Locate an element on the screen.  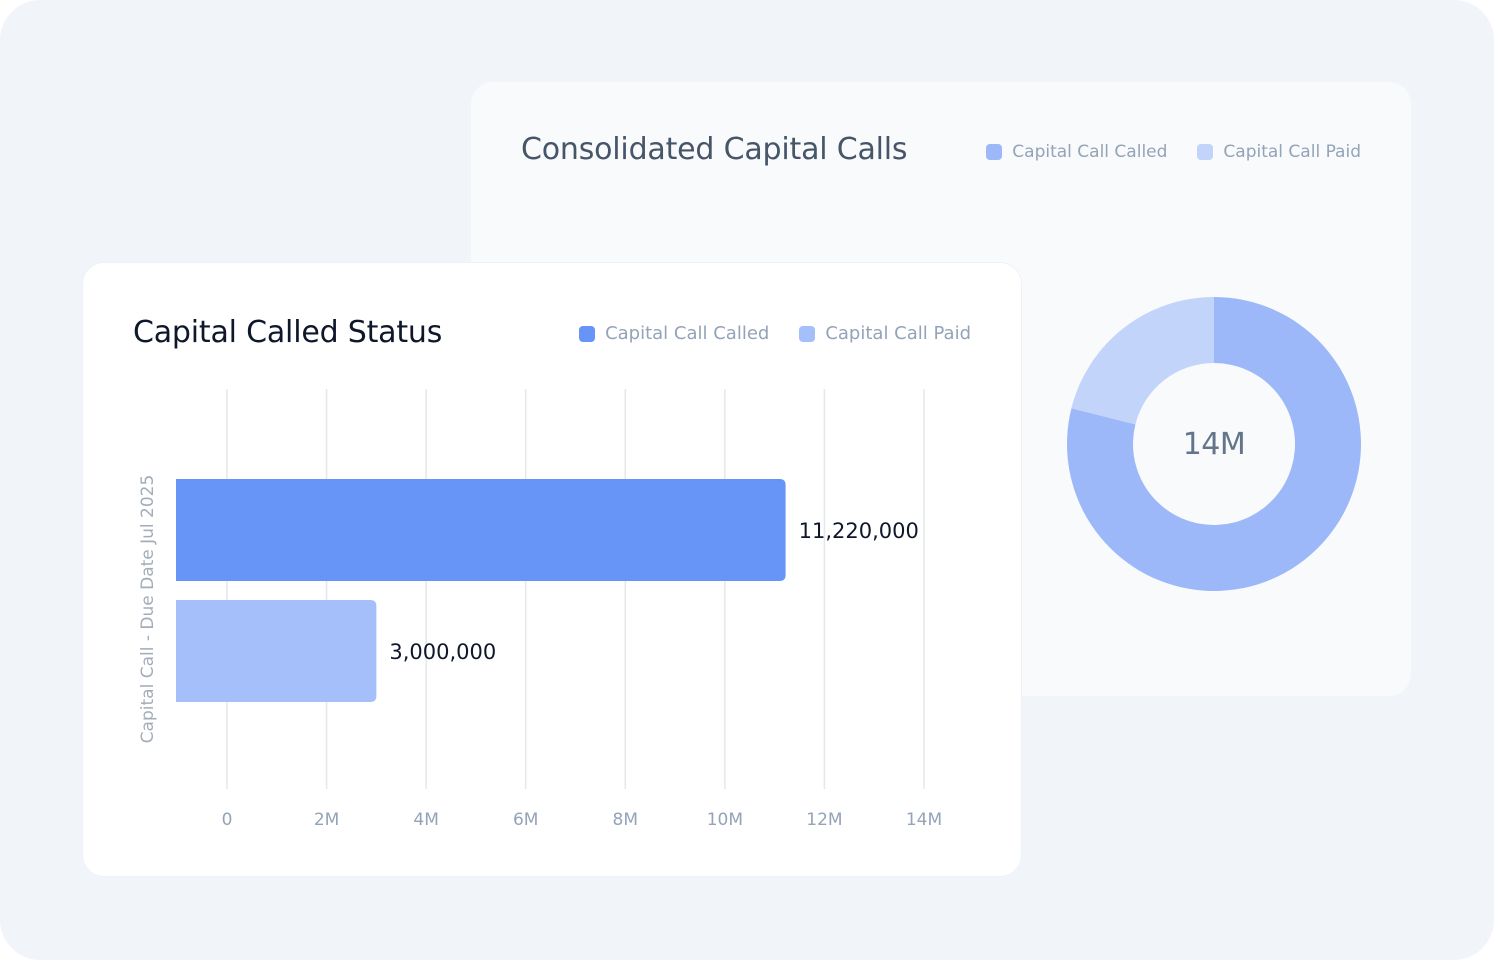
x-tick-label: 4M is located at coordinates (425, 820).